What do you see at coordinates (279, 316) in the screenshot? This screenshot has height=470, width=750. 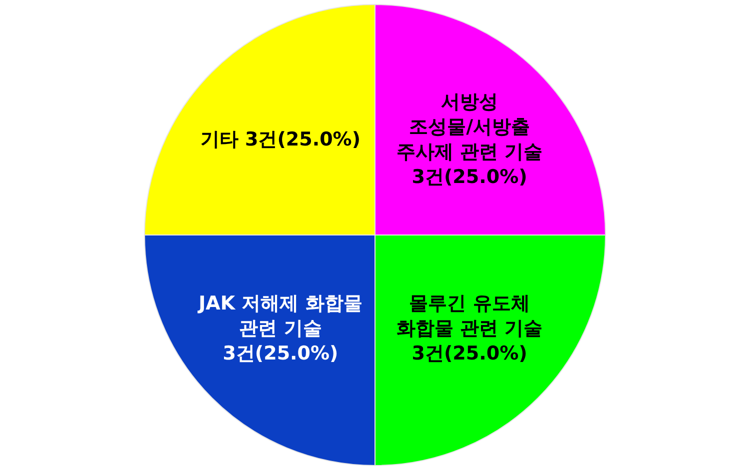 I see `slice-label: JAK 저해제 화합물 관련 기술` at bounding box center [279, 316].